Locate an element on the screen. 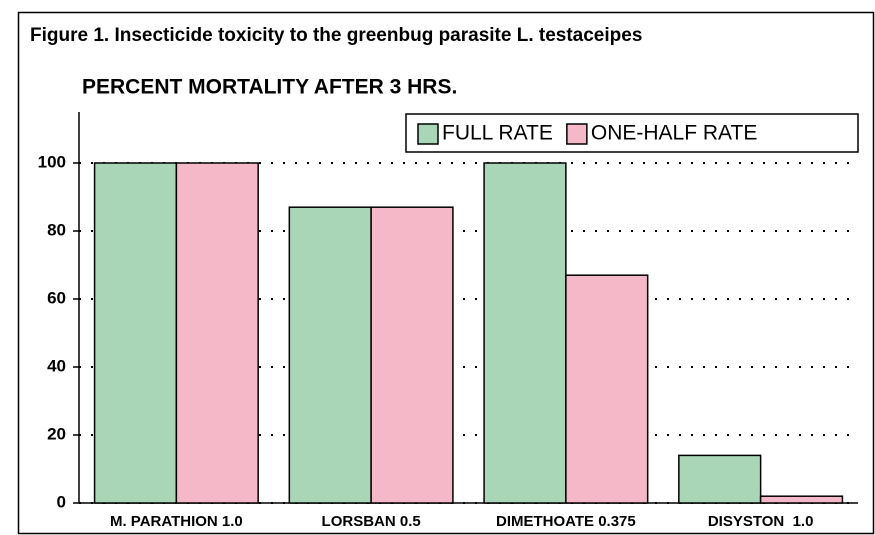 This screenshot has height=535, width=875. legend-label: FULL RATE is located at coordinates (497, 133).